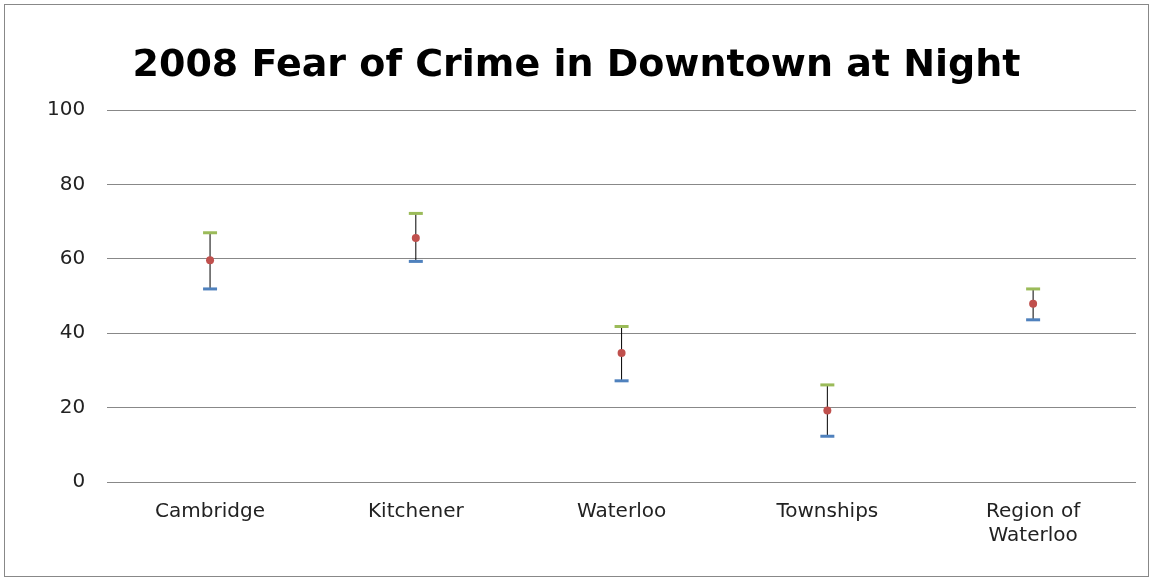 This screenshot has width=1153, height=581. Describe the element at coordinates (210, 510) in the screenshot. I see `x-tick-label: Cambridge` at that location.